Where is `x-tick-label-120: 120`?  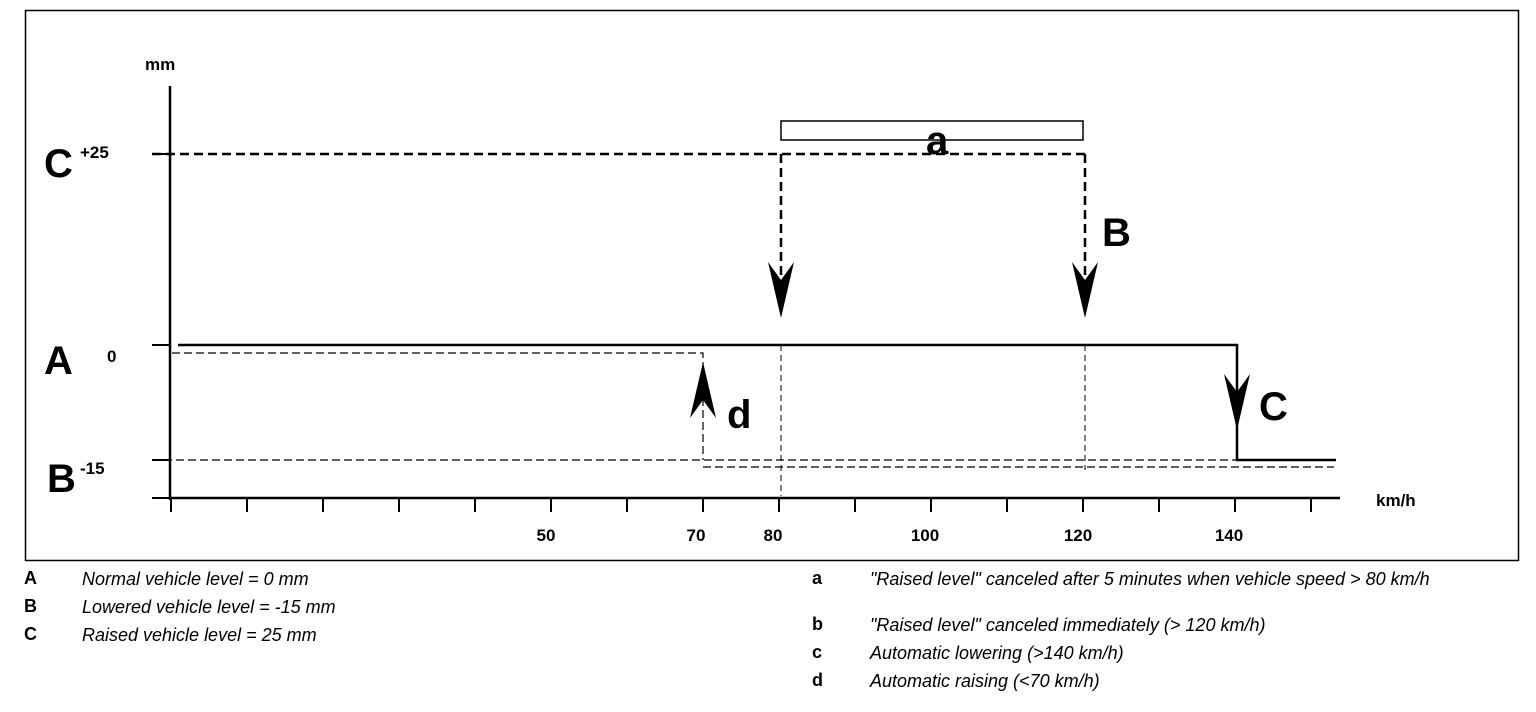
x-tick-label-120: 120 is located at coordinates (1078, 535).